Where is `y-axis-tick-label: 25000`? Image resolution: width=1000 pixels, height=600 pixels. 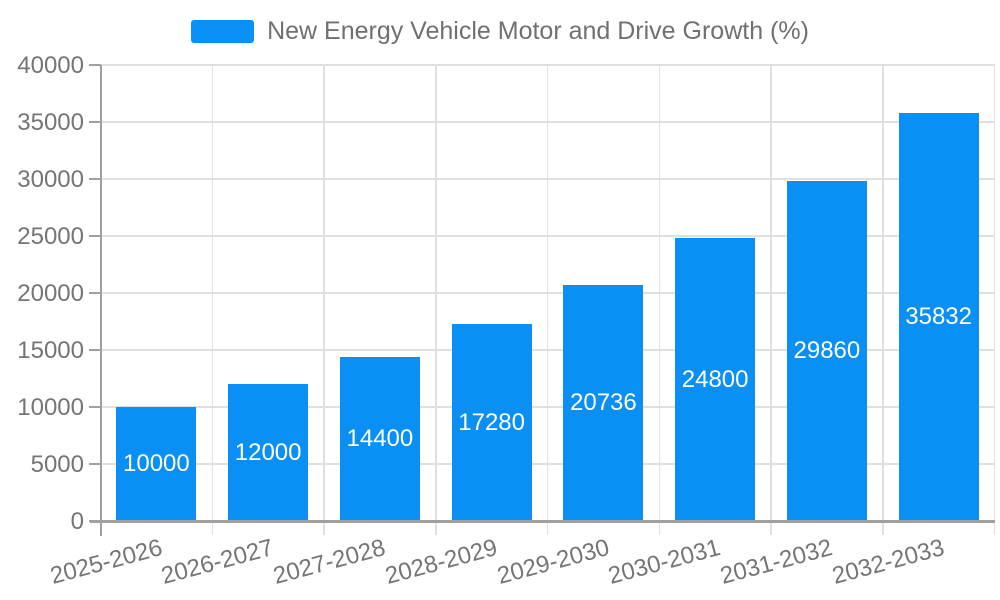
y-axis-tick-label: 25000 is located at coordinates (50, 236).